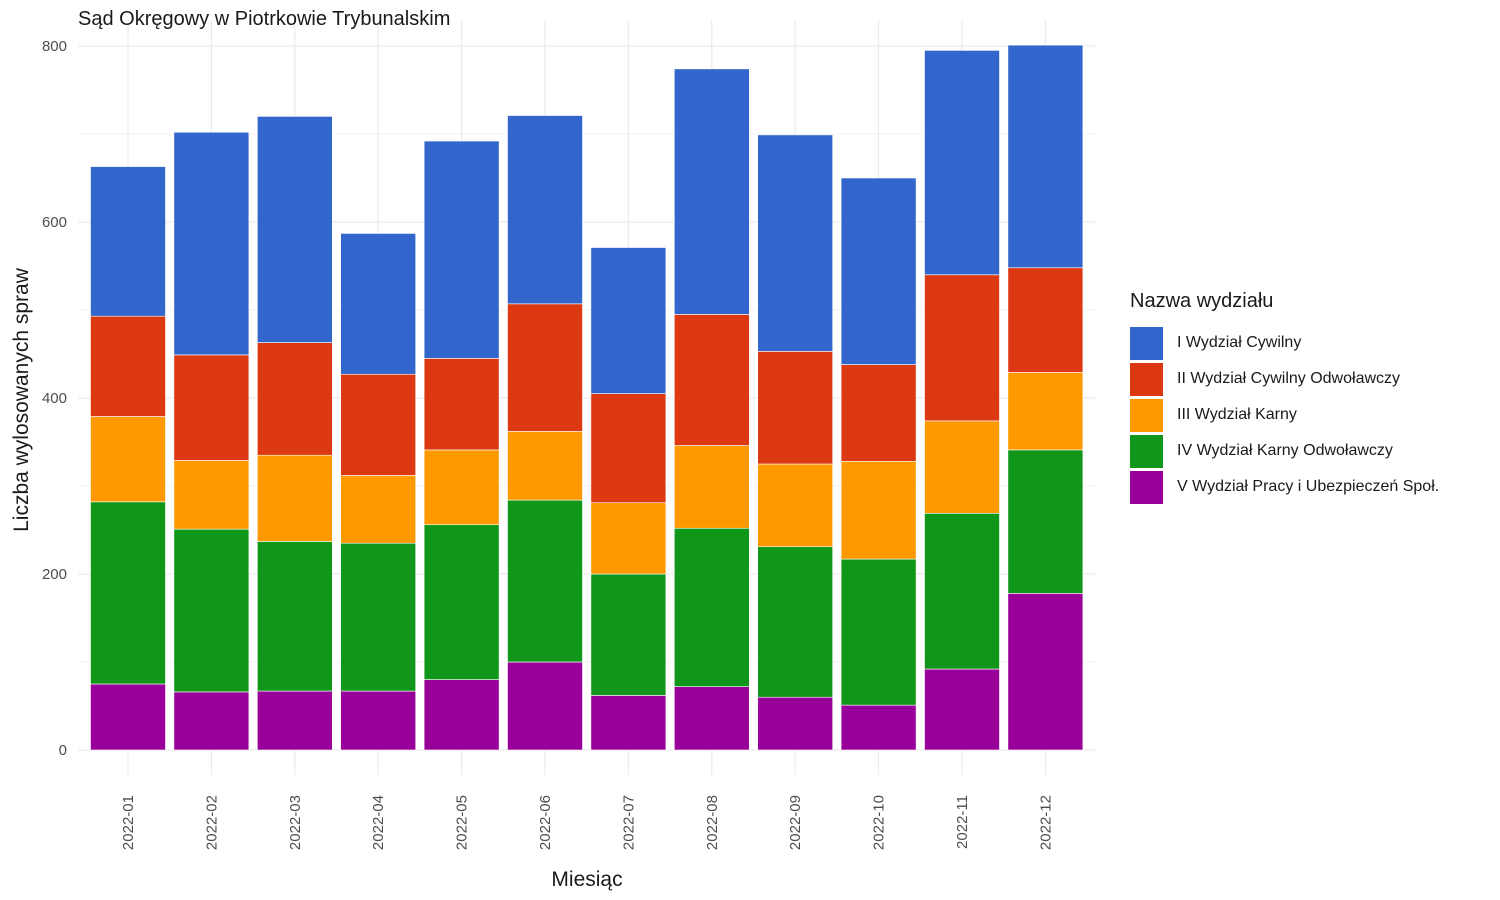 The image size is (1500, 900). What do you see at coordinates (54, 46) in the screenshot?
I see `y-tick-label: 800` at bounding box center [54, 46].